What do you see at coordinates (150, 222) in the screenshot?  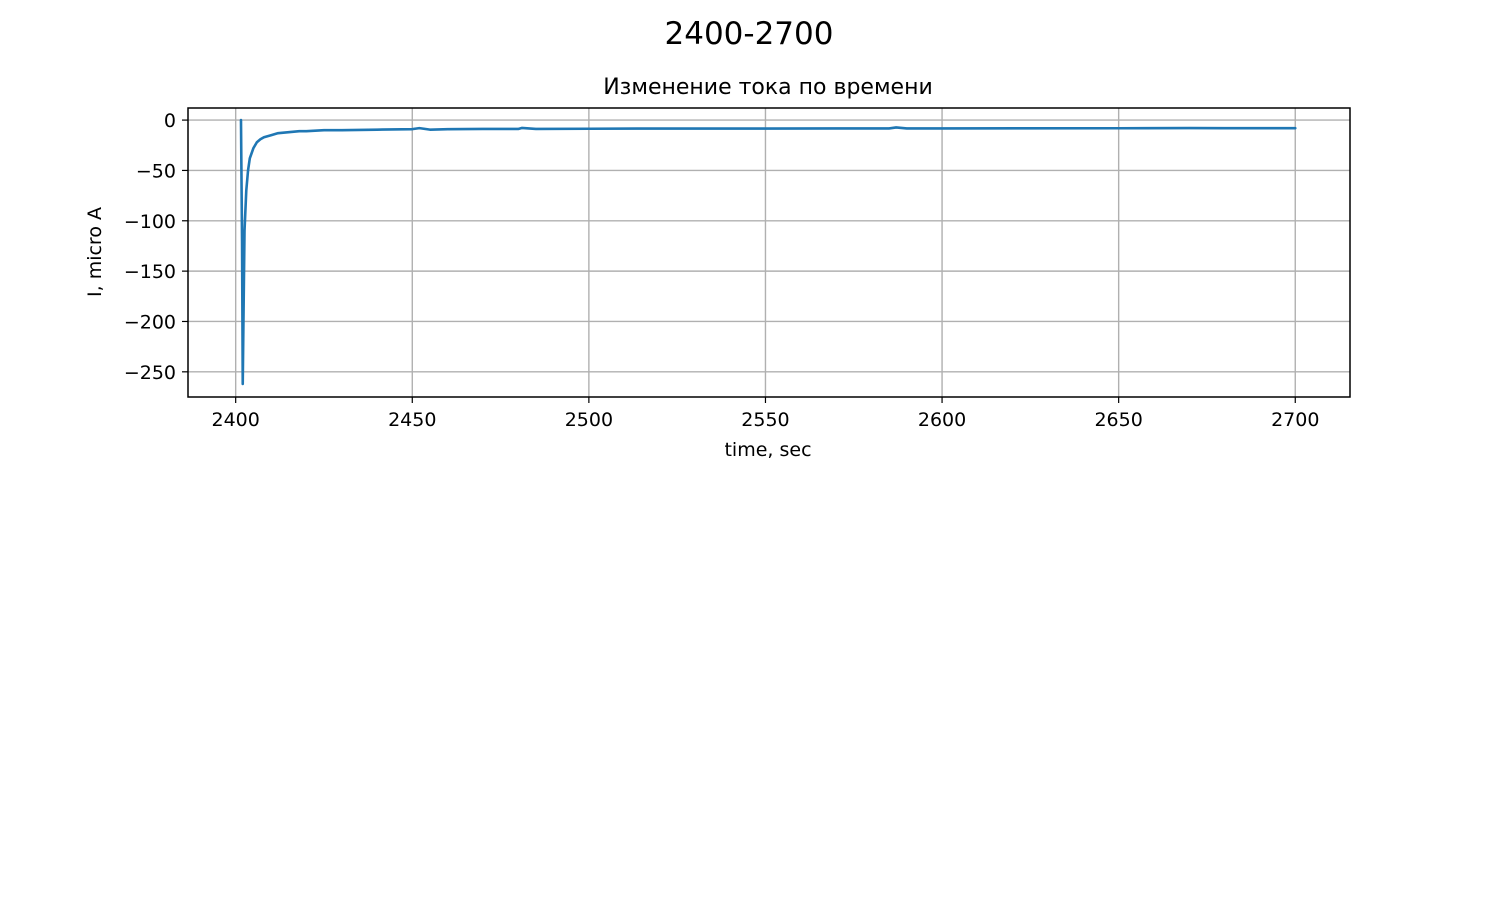 I see `y-tick-label: −100` at bounding box center [150, 222].